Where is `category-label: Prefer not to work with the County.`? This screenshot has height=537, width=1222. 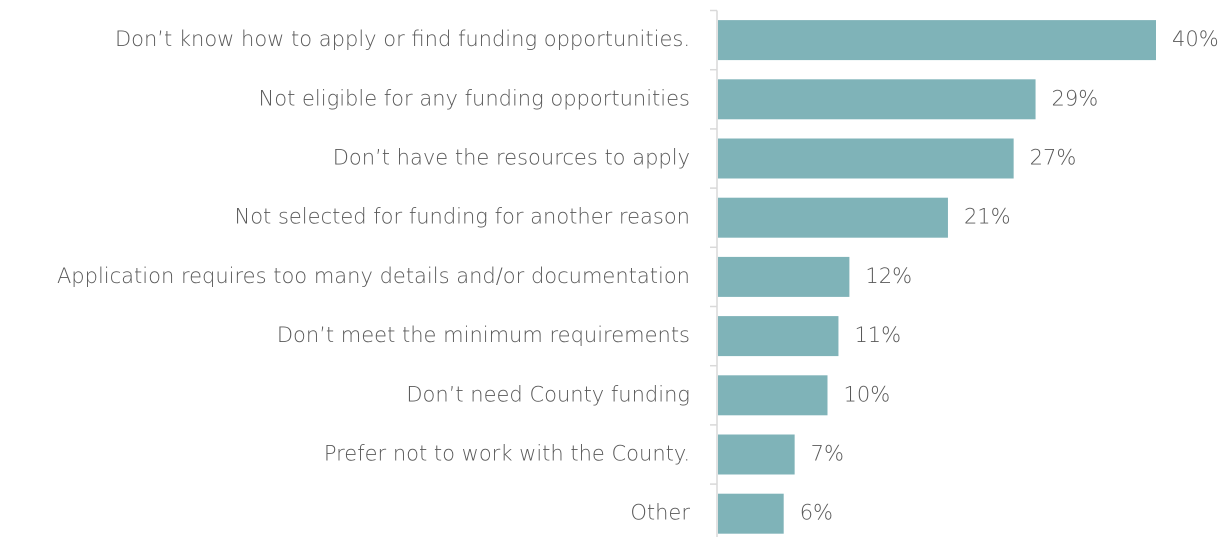 category-label: Prefer not to work with the County. is located at coordinates (507, 454).